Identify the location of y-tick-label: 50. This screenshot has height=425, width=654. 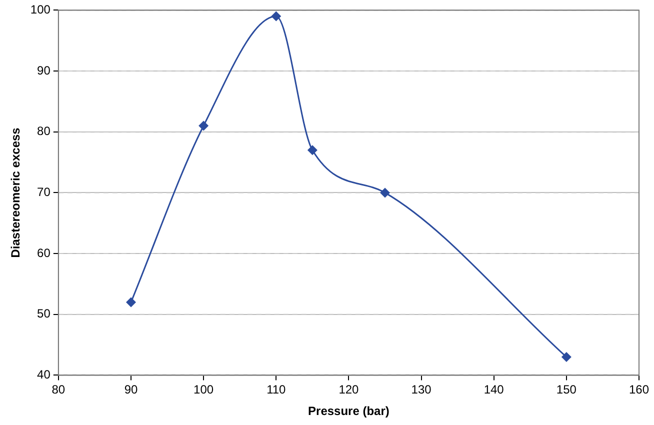
(44, 313).